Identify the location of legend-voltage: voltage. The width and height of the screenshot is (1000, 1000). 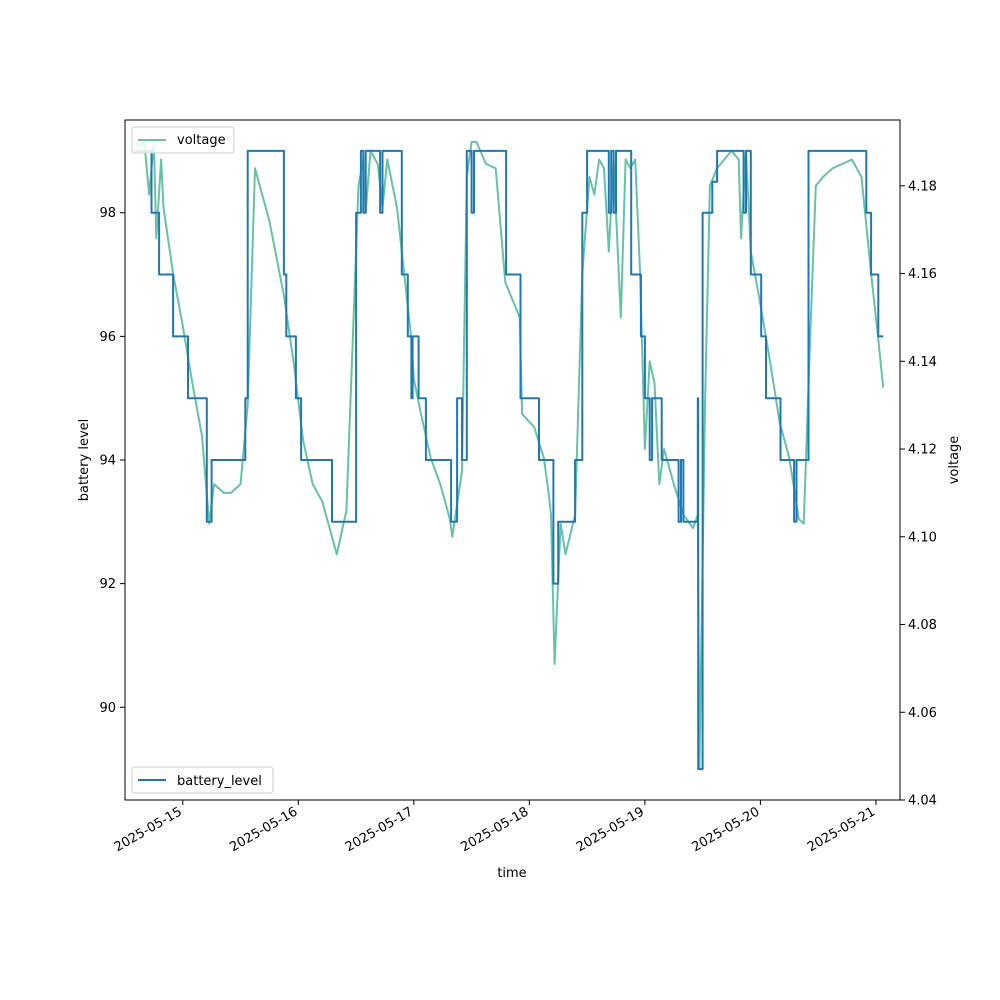
(183, 140).